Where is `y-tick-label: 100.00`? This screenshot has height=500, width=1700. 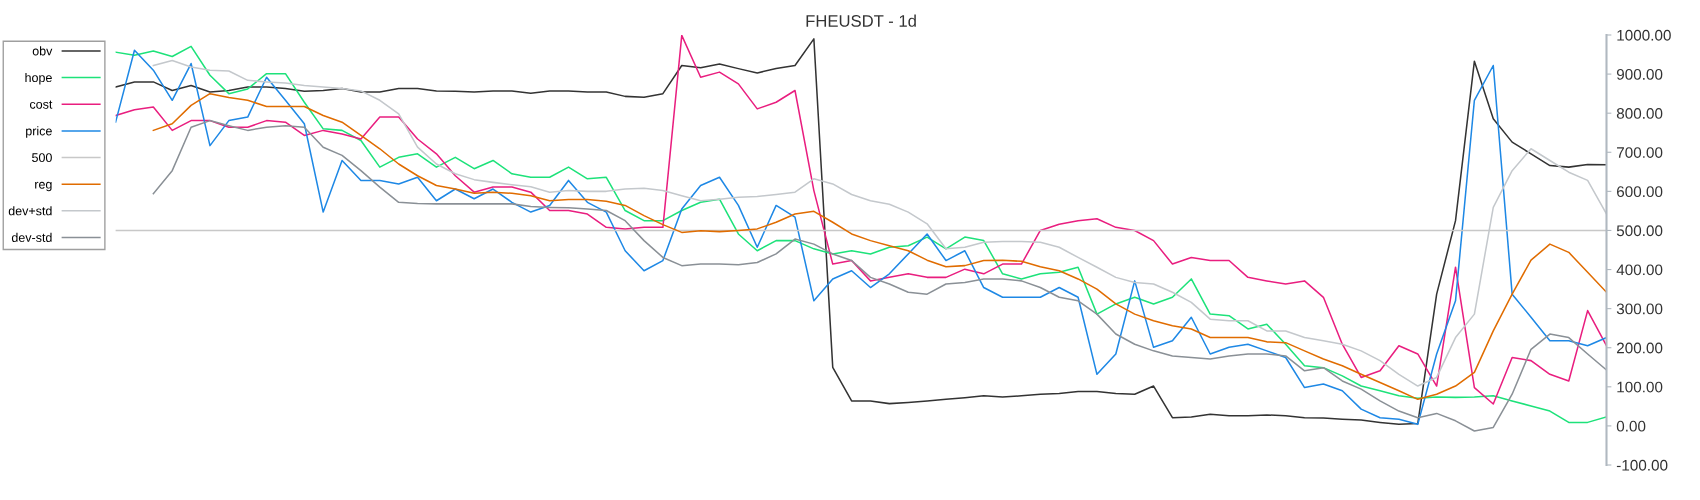 y-tick-label: 100.00 is located at coordinates (1640, 387).